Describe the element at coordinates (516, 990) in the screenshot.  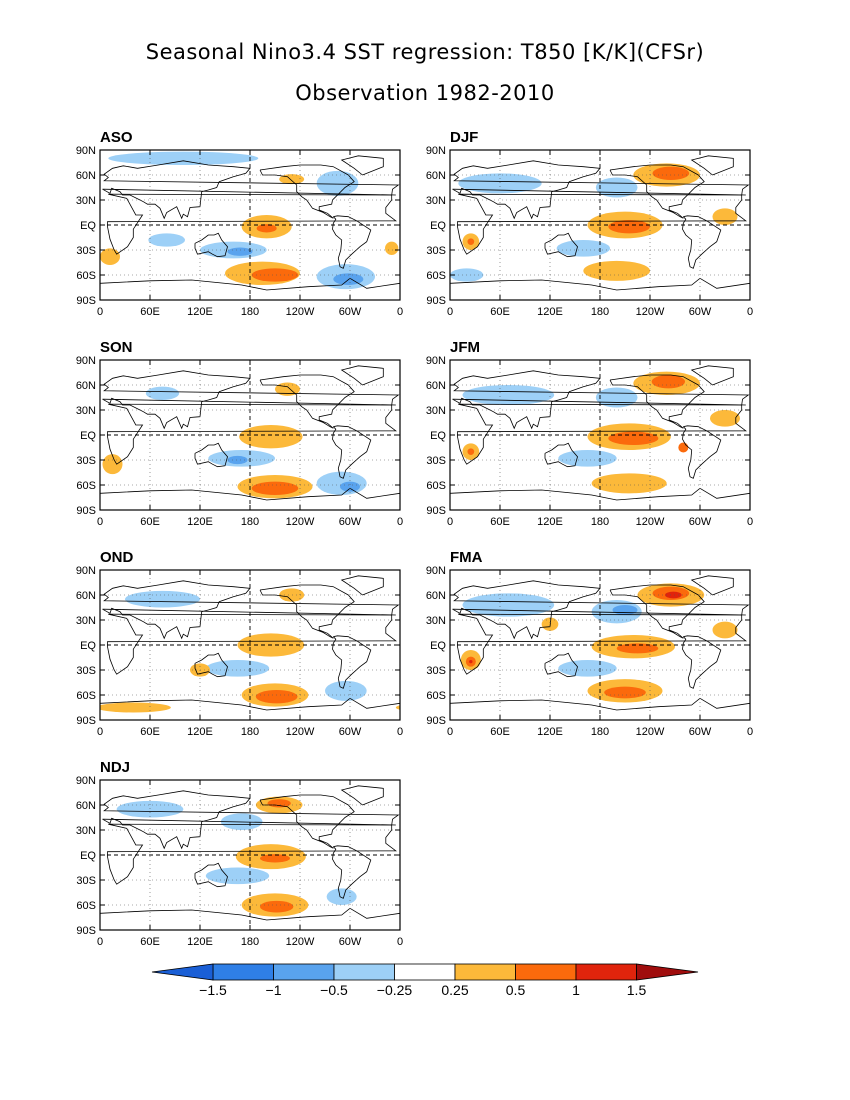
I see `colorbar-label: 0.5` at that location.